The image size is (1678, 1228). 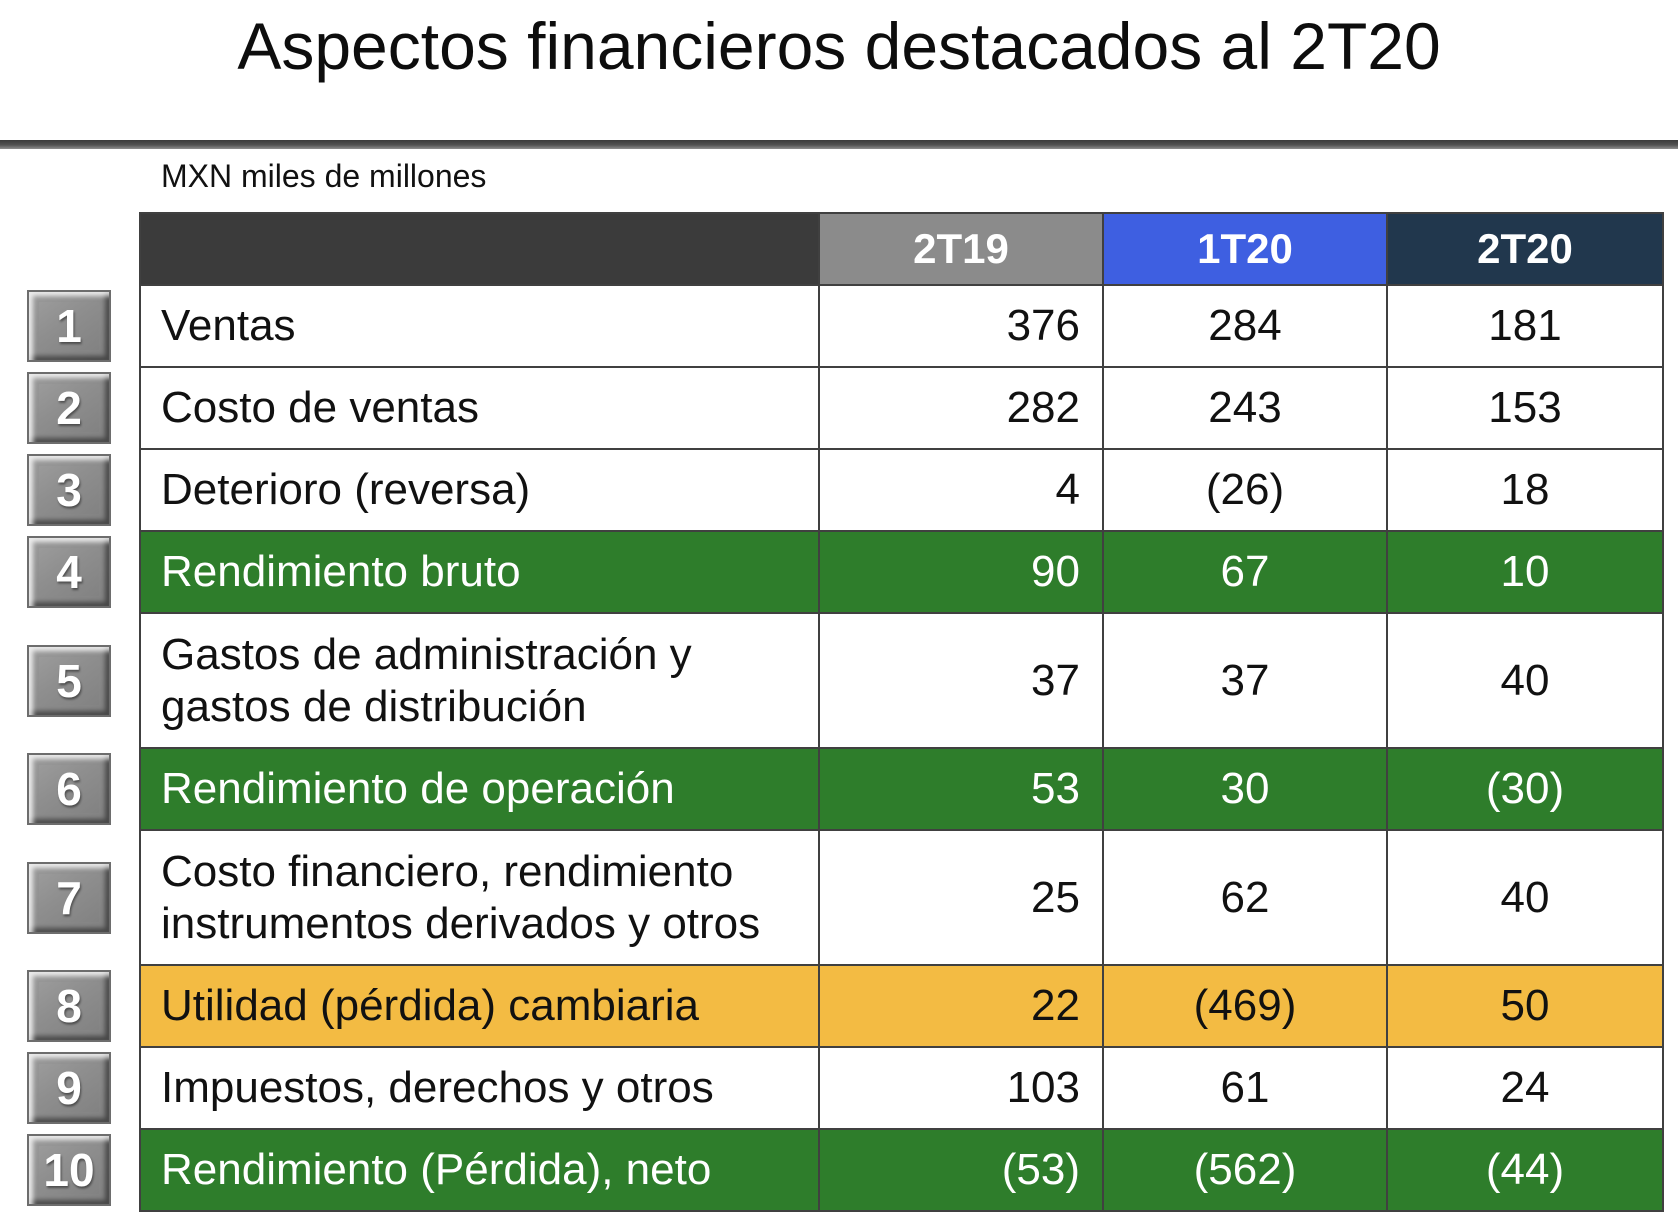 I want to click on value-2t20: 50, so click(x=1525, y=1006).